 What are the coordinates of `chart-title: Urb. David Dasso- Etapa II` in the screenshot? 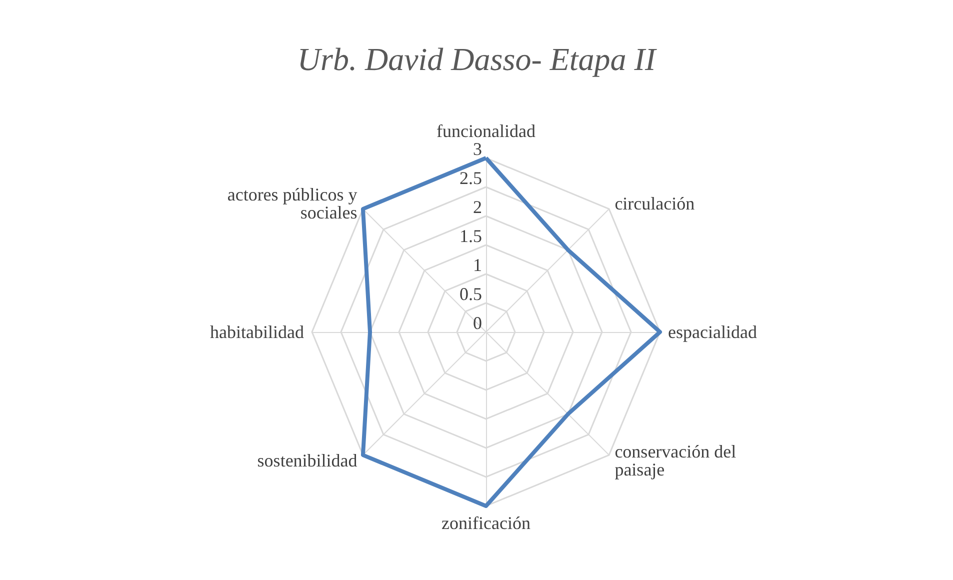 It's located at (477, 59).